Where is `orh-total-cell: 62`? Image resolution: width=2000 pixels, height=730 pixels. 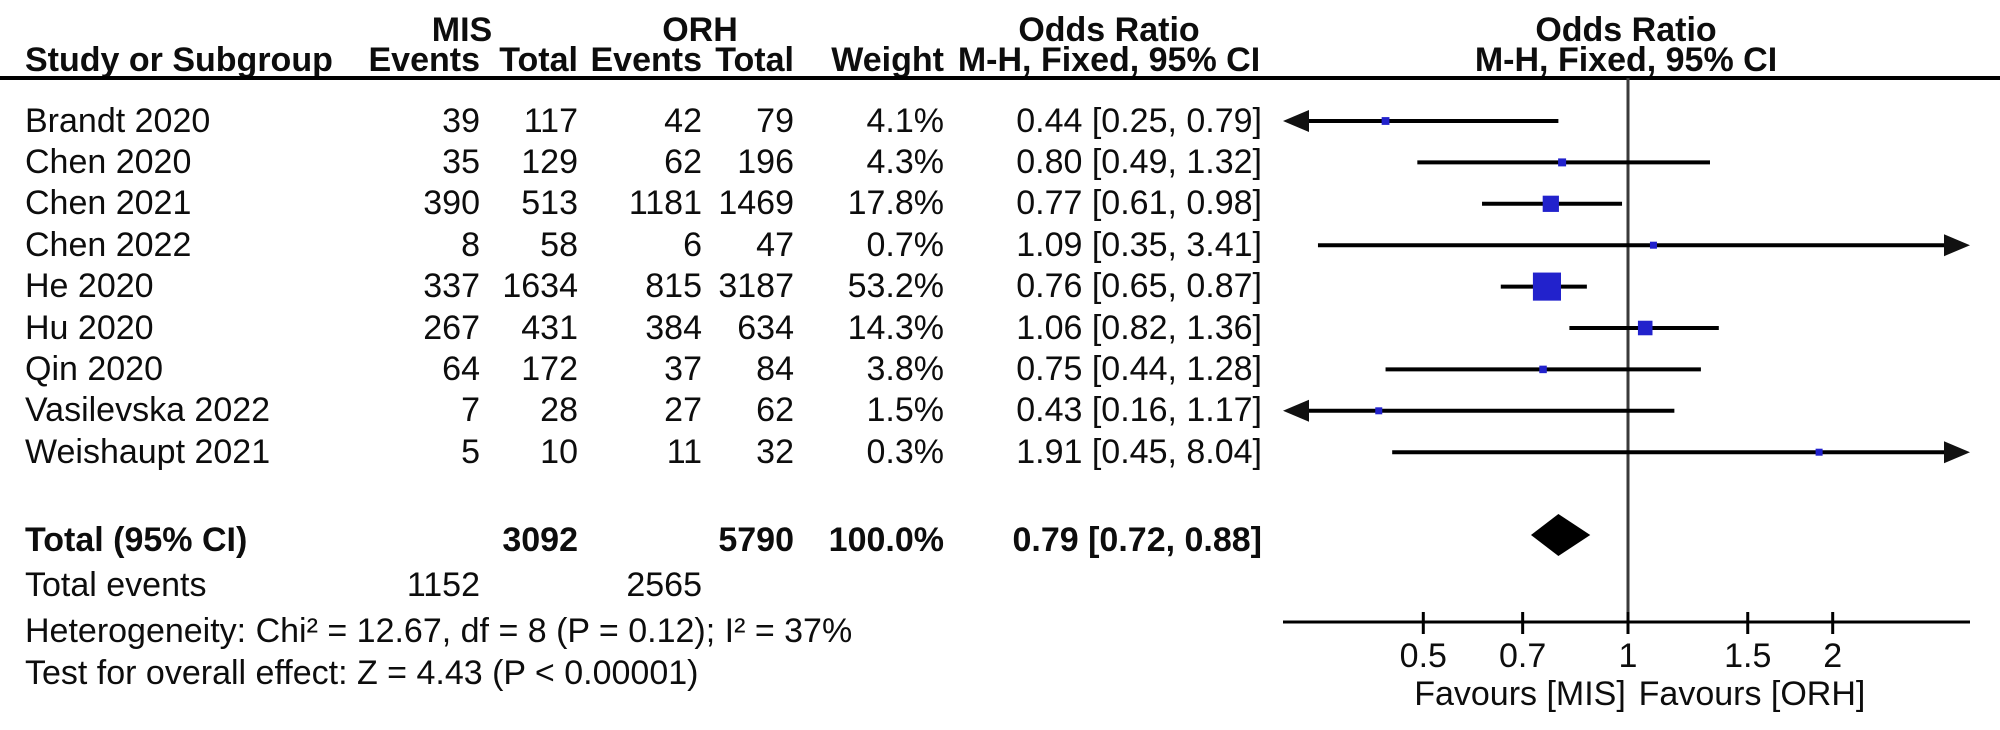
orh-total-cell: 62 is located at coordinates (775, 410).